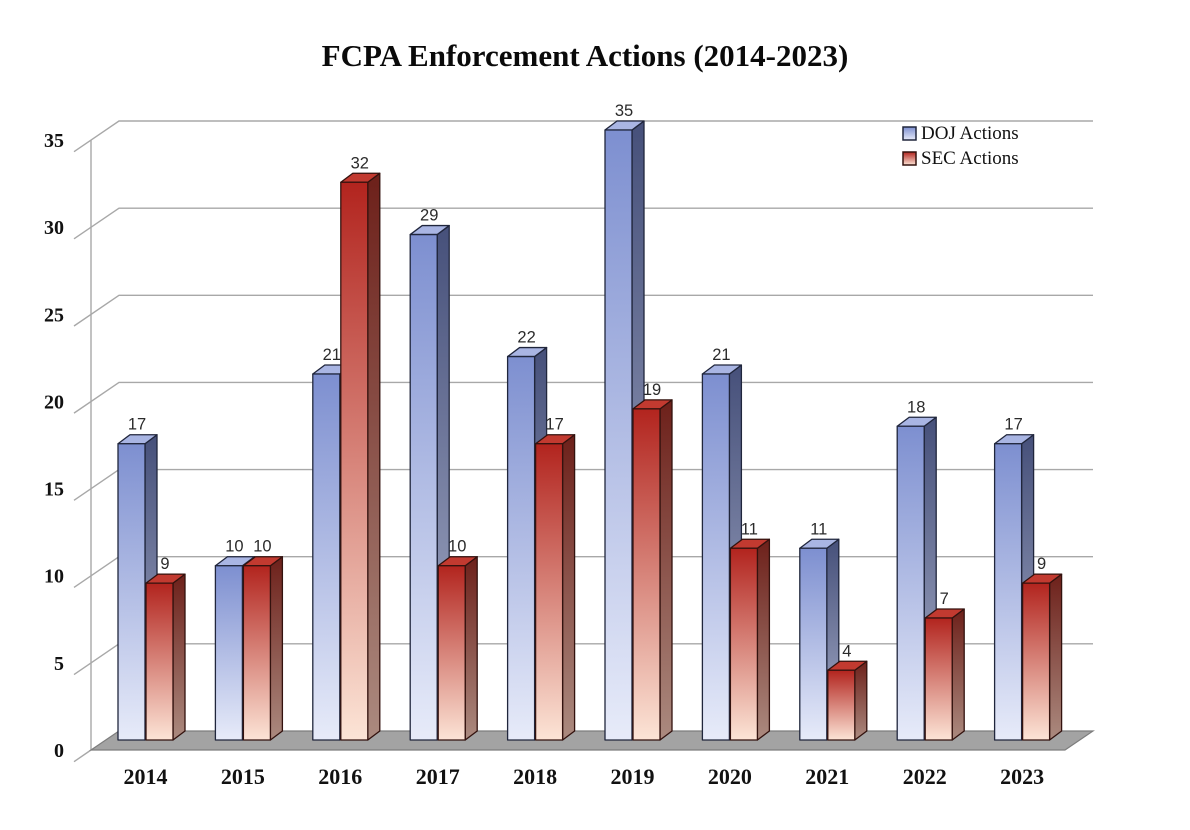 This screenshot has width=1190, height=830. I want to click on data-label-sec-2014: 9, so click(164, 564).